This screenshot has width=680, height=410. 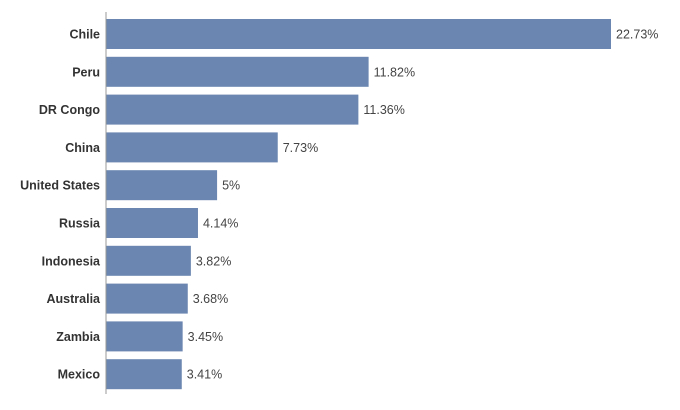 What do you see at coordinates (213, 261) in the screenshot?
I see `value-label: 3.82%` at bounding box center [213, 261].